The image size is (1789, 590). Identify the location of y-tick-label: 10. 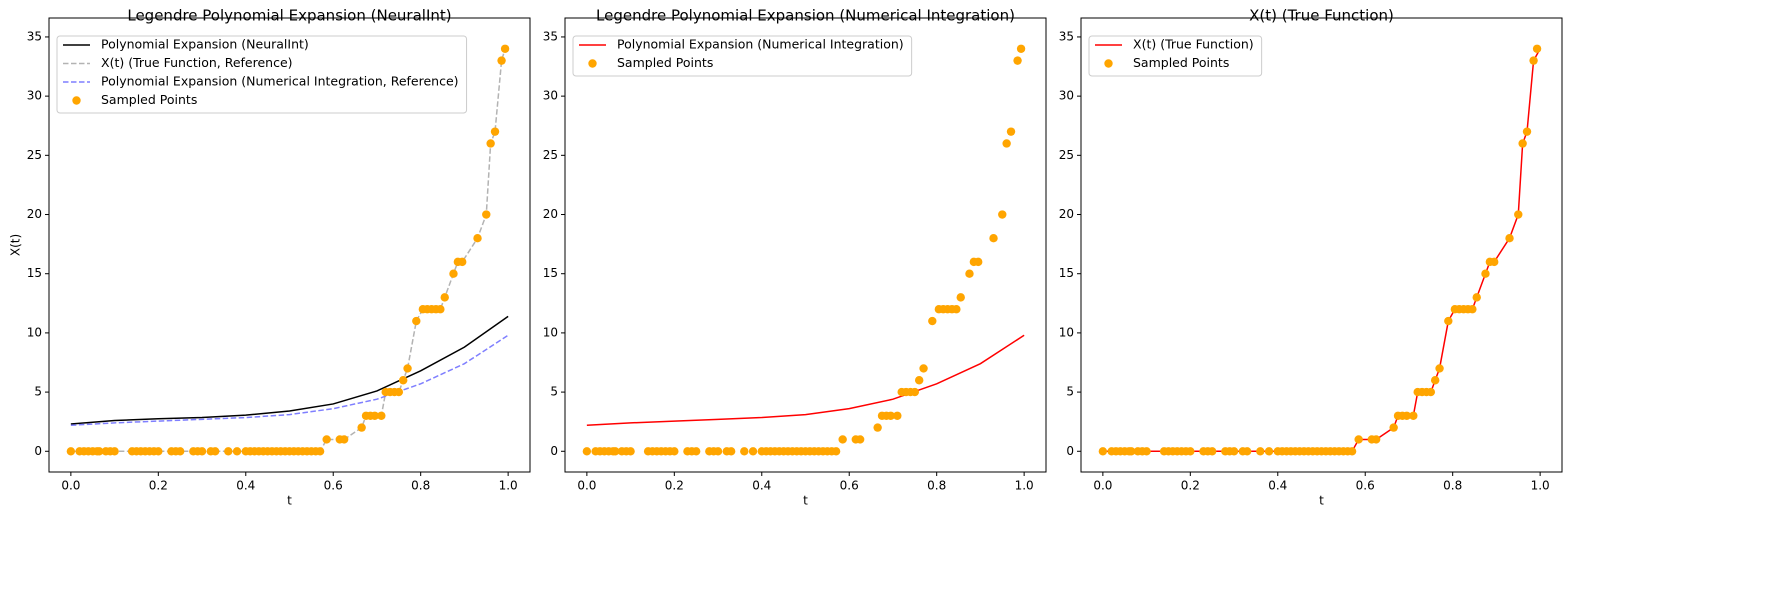
(1066, 332).